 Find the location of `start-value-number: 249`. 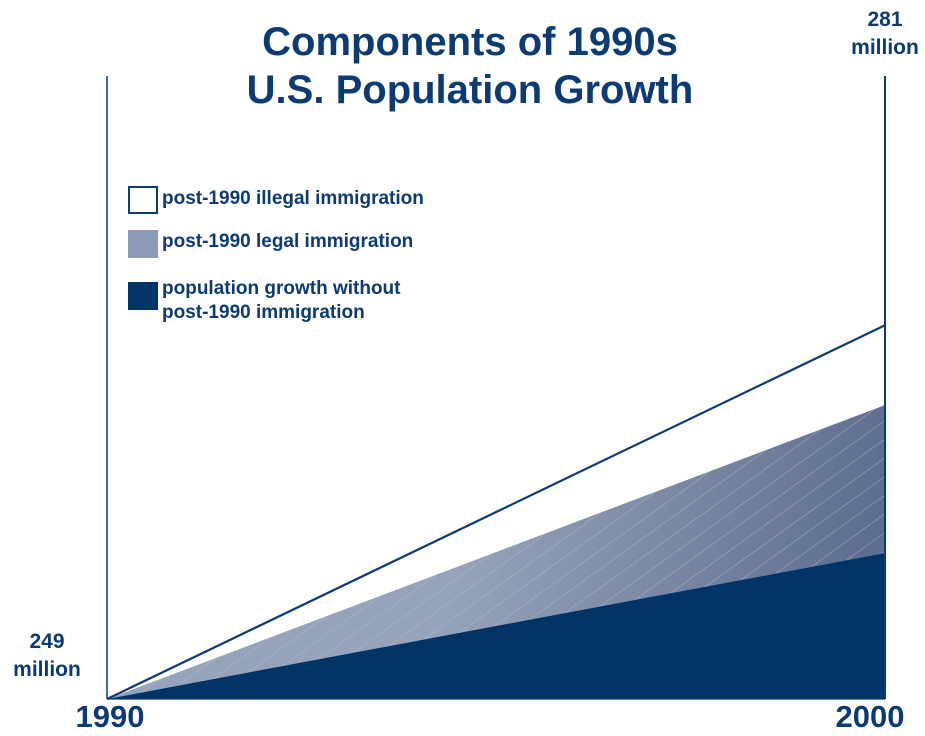

start-value-number: 249 is located at coordinates (47, 641).